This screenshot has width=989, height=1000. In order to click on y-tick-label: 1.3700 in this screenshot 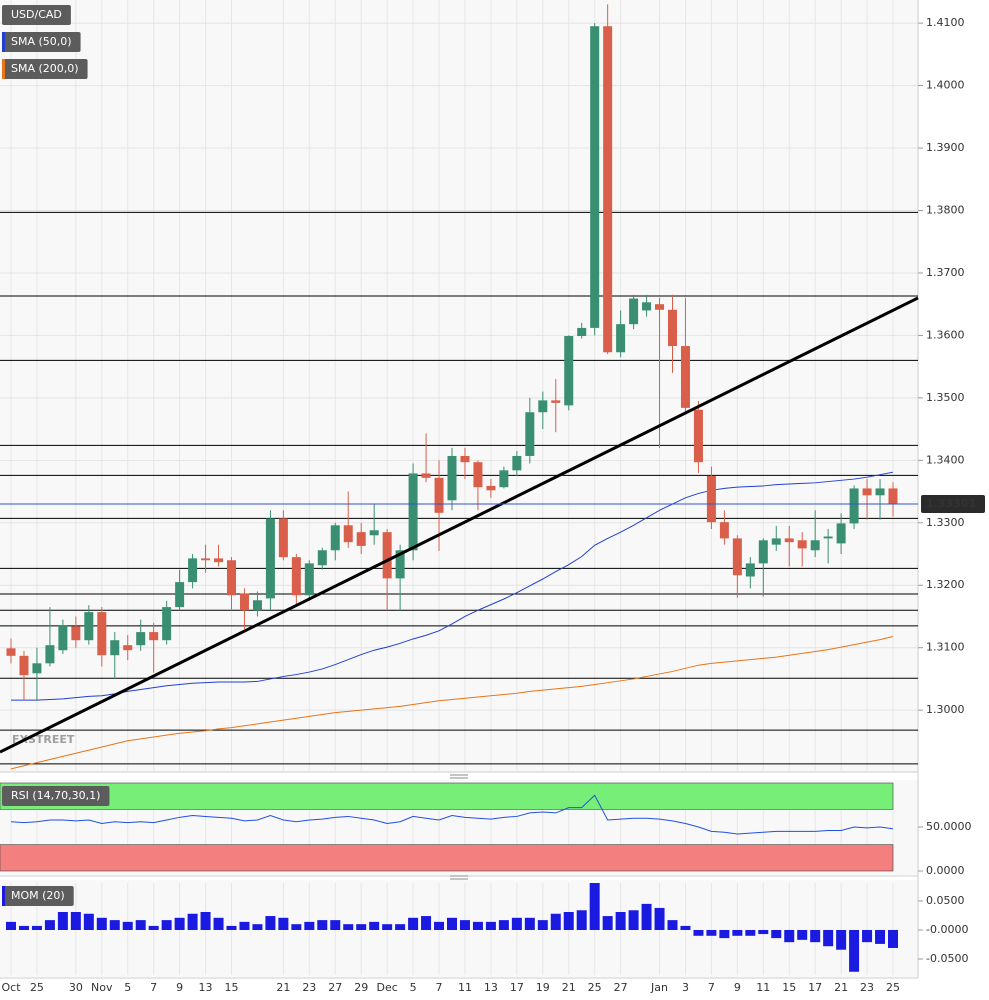, I will do `click(945, 272)`.